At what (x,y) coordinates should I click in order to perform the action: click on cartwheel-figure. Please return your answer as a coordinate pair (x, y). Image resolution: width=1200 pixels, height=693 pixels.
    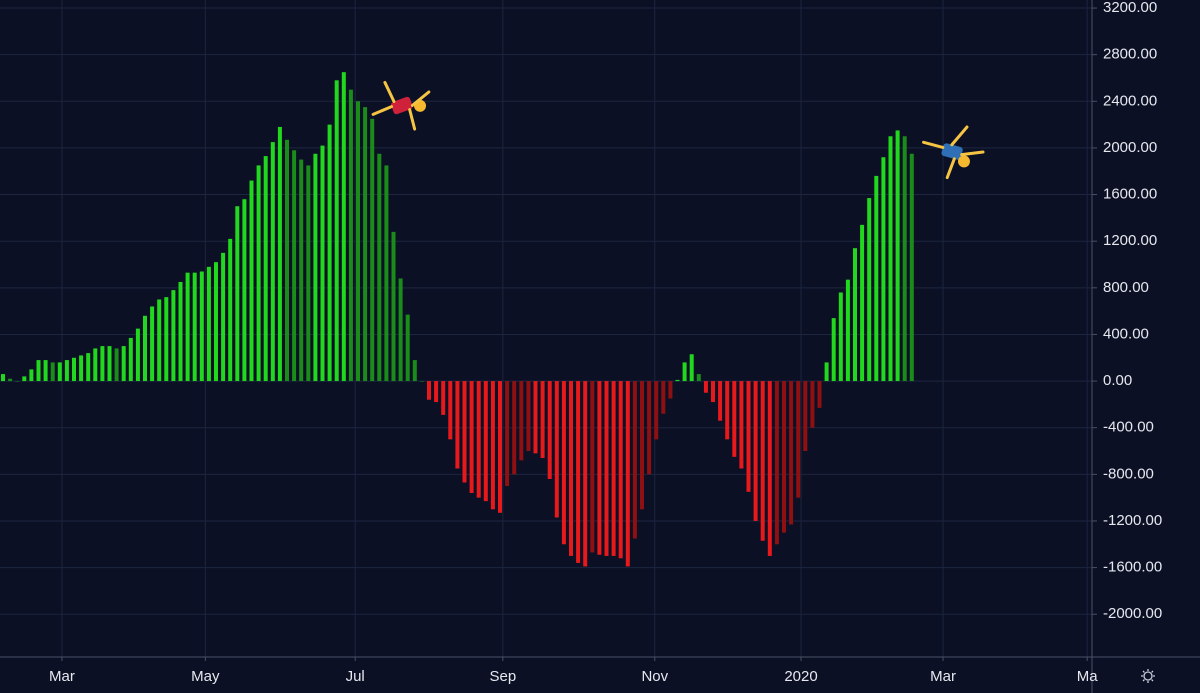
    Looking at the image, I should click on (953, 152).